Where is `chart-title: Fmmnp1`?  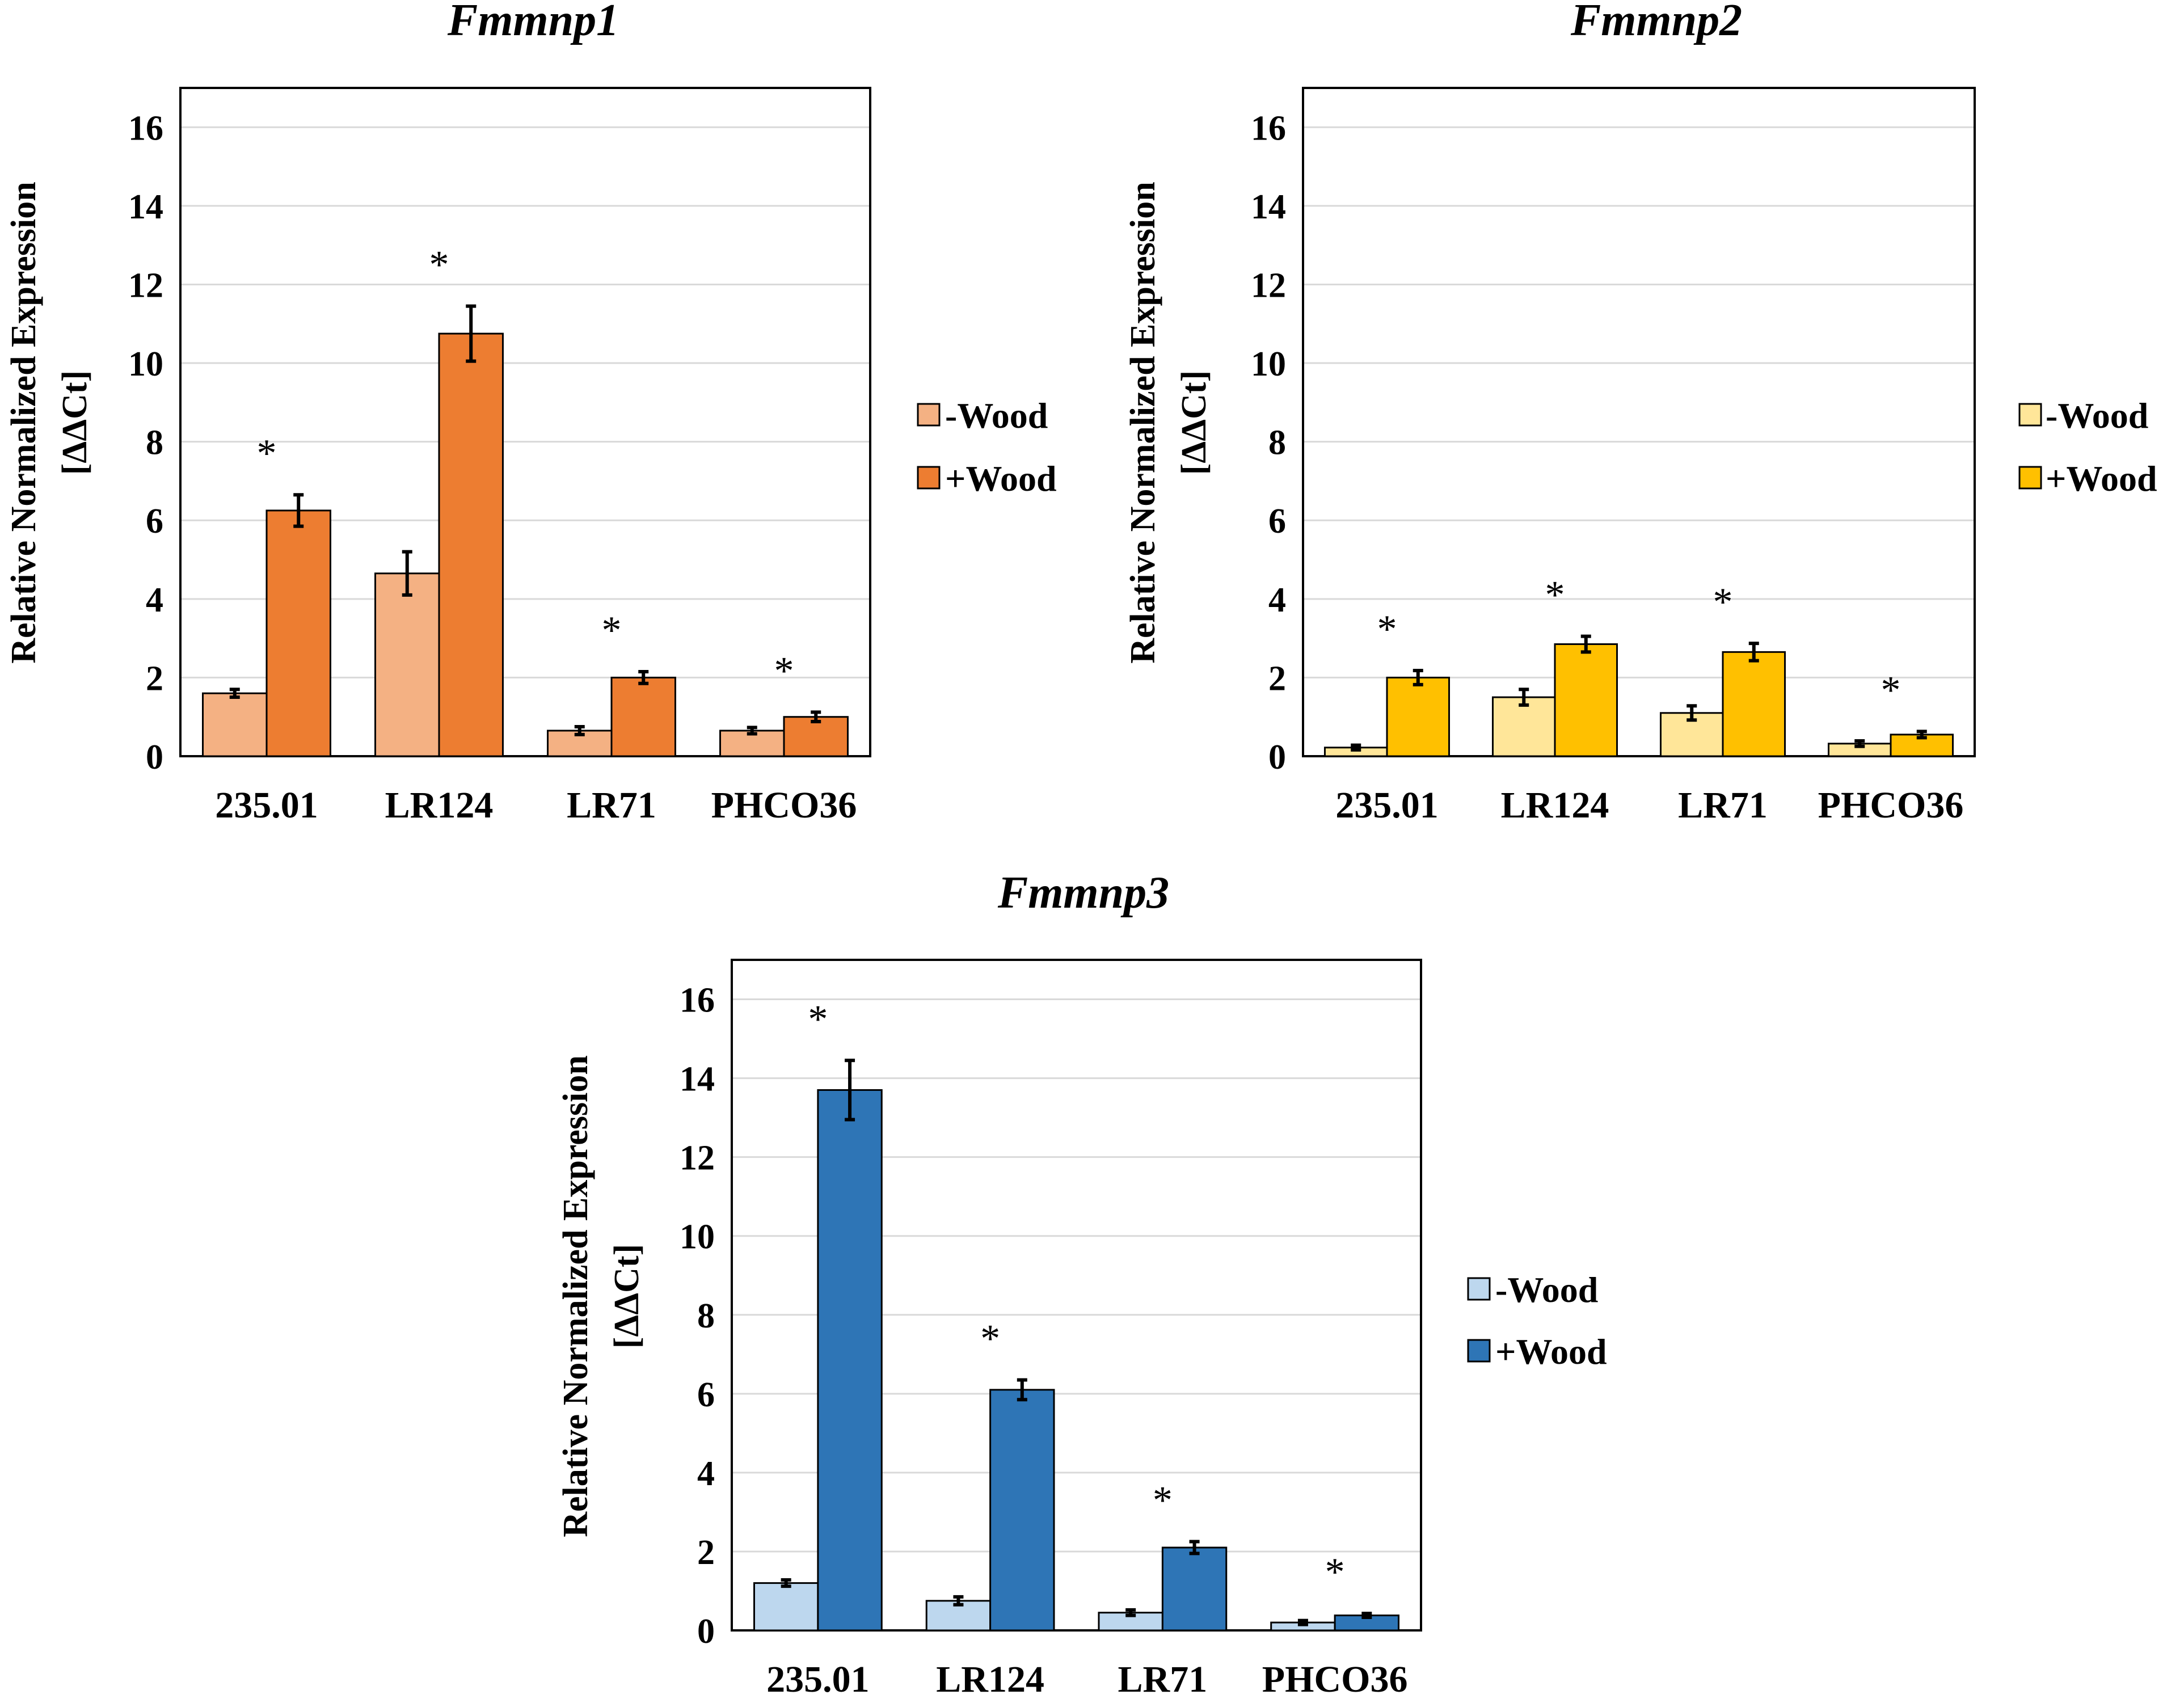
chart-title: Fmmnp1 is located at coordinates (533, 22).